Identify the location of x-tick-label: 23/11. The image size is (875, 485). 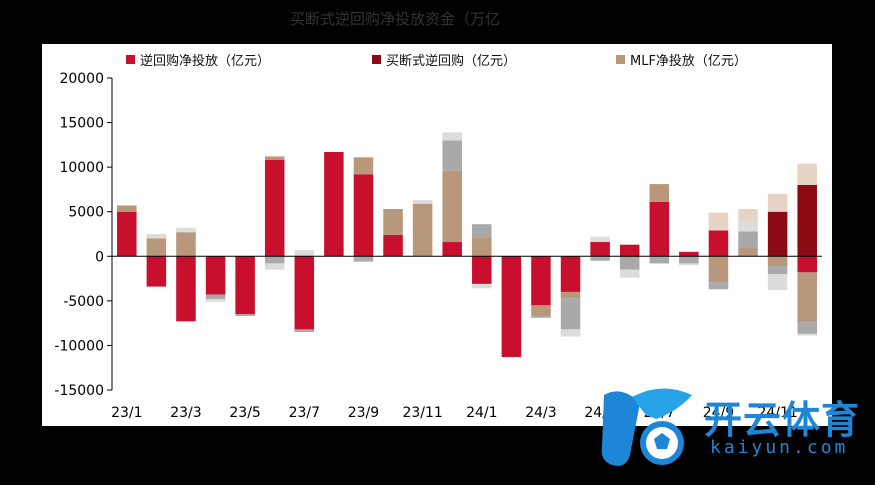
(422, 413).